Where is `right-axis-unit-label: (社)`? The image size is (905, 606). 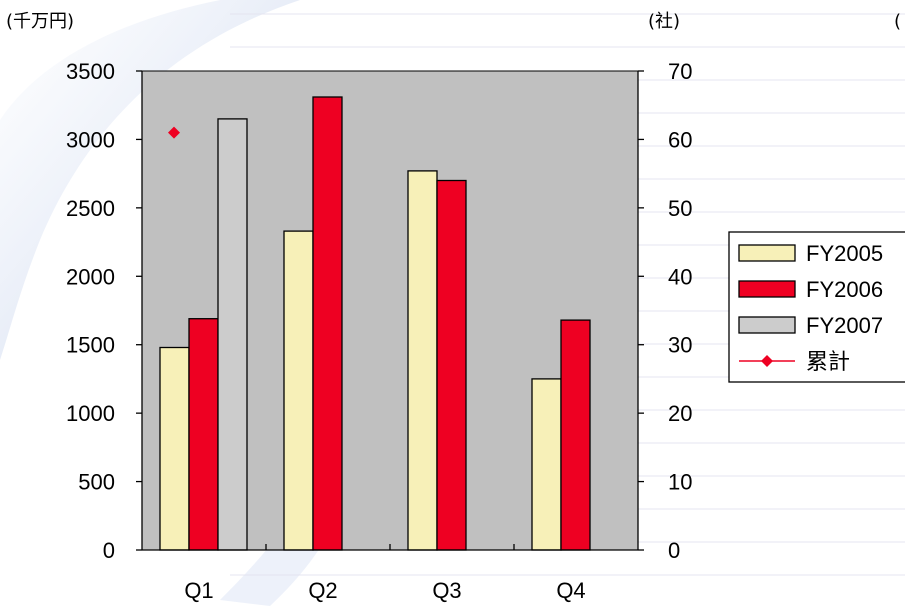
right-axis-unit-label: (社) is located at coordinates (664, 21).